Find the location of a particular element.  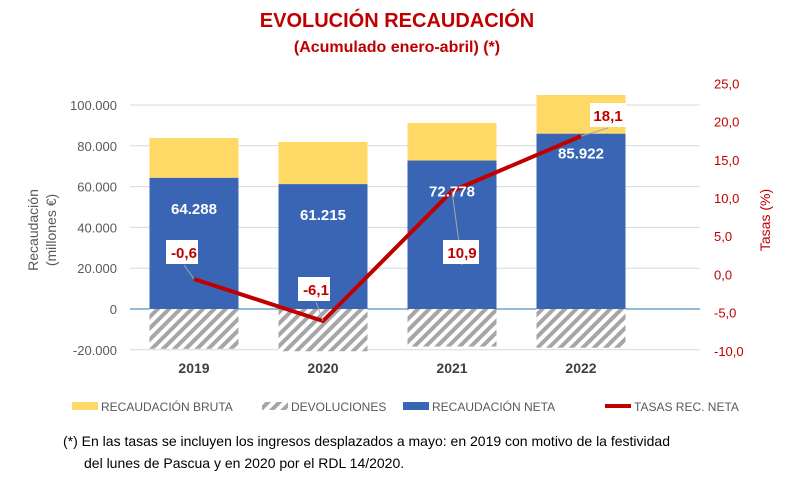

y2-tick-label: 20,0 is located at coordinates (726, 122).